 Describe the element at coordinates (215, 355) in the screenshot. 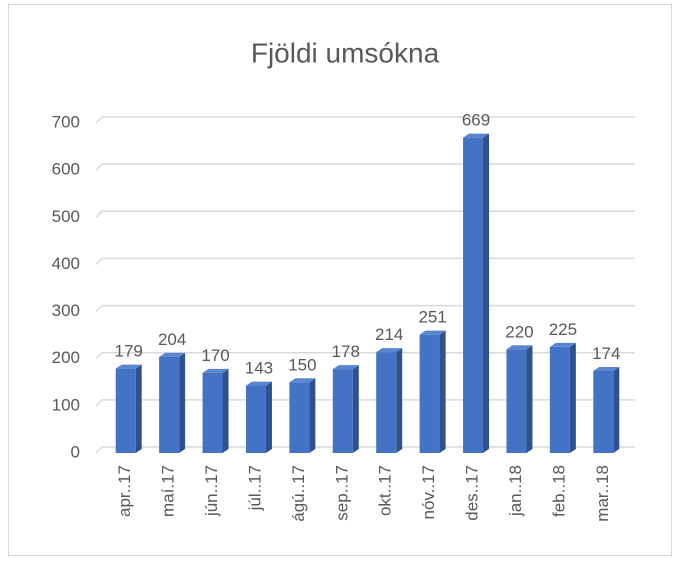

I see `data-label: 170` at that location.